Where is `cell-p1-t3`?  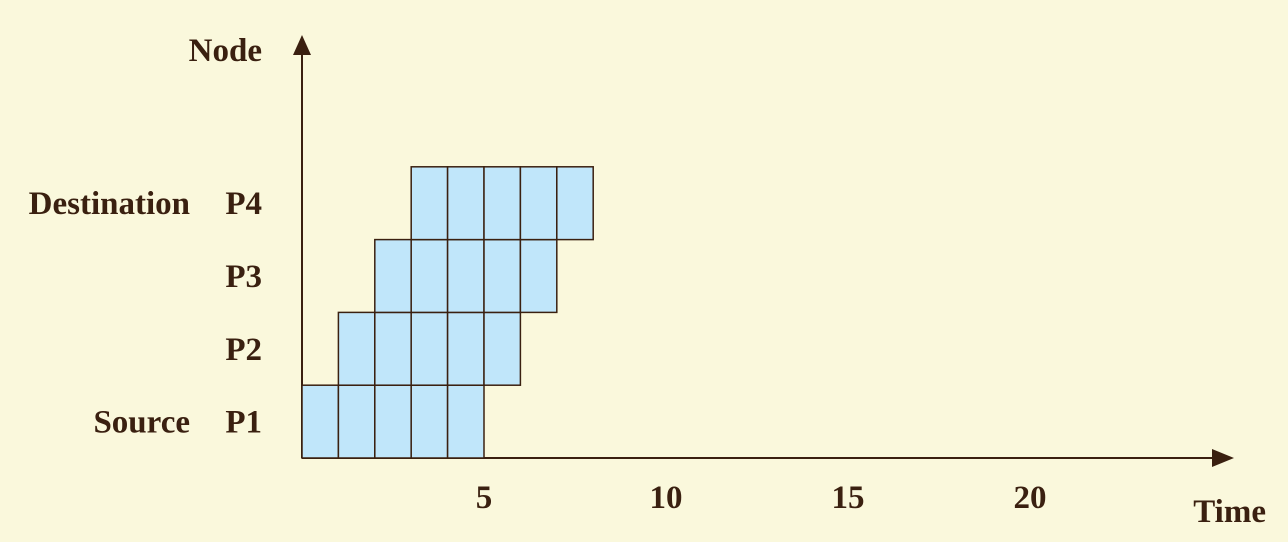
cell-p1-t3 is located at coordinates (429, 421).